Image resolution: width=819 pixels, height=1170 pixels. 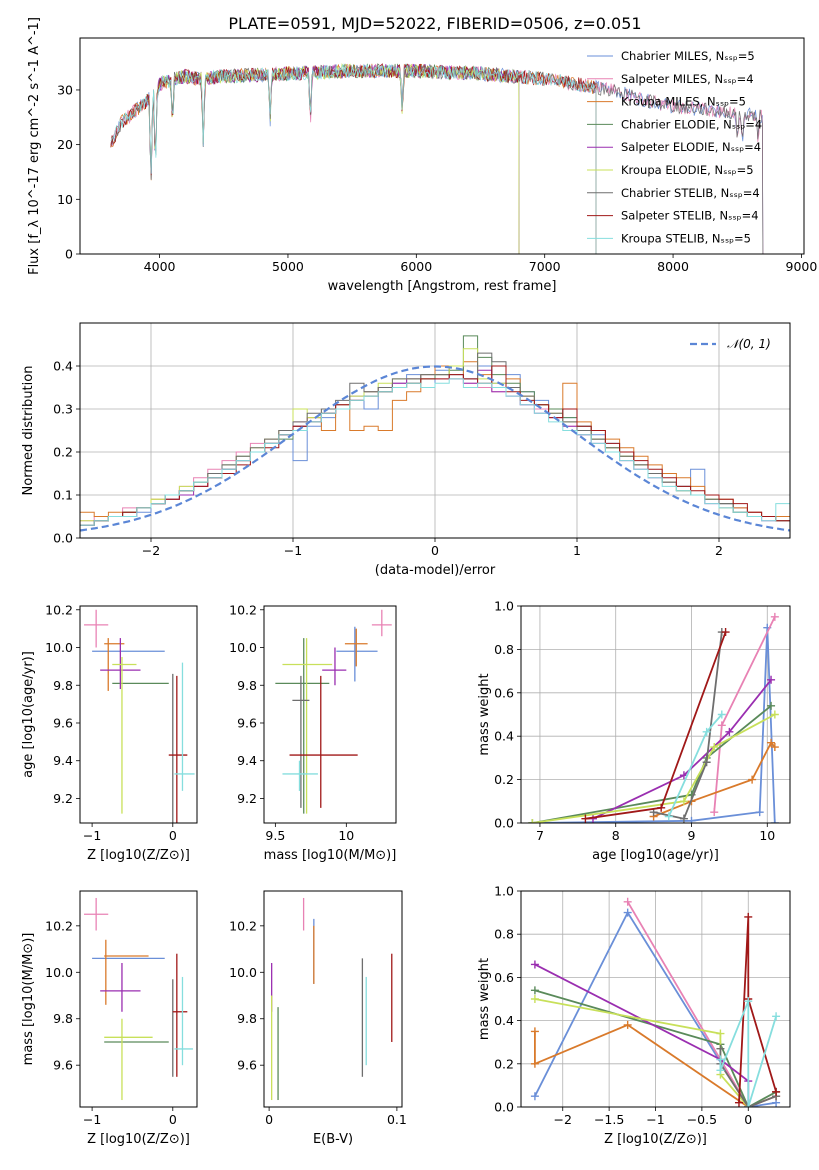 What do you see at coordinates (691, 147) in the screenshot?
I see `legend-label: Salpeter ELODIE, Nₛₛₚ=4` at bounding box center [691, 147].